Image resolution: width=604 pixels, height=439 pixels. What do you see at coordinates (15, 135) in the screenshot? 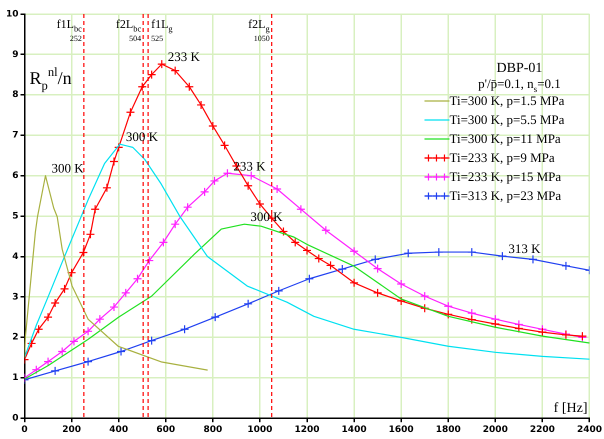
I see `y-tick-label: 7` at bounding box center [15, 135].